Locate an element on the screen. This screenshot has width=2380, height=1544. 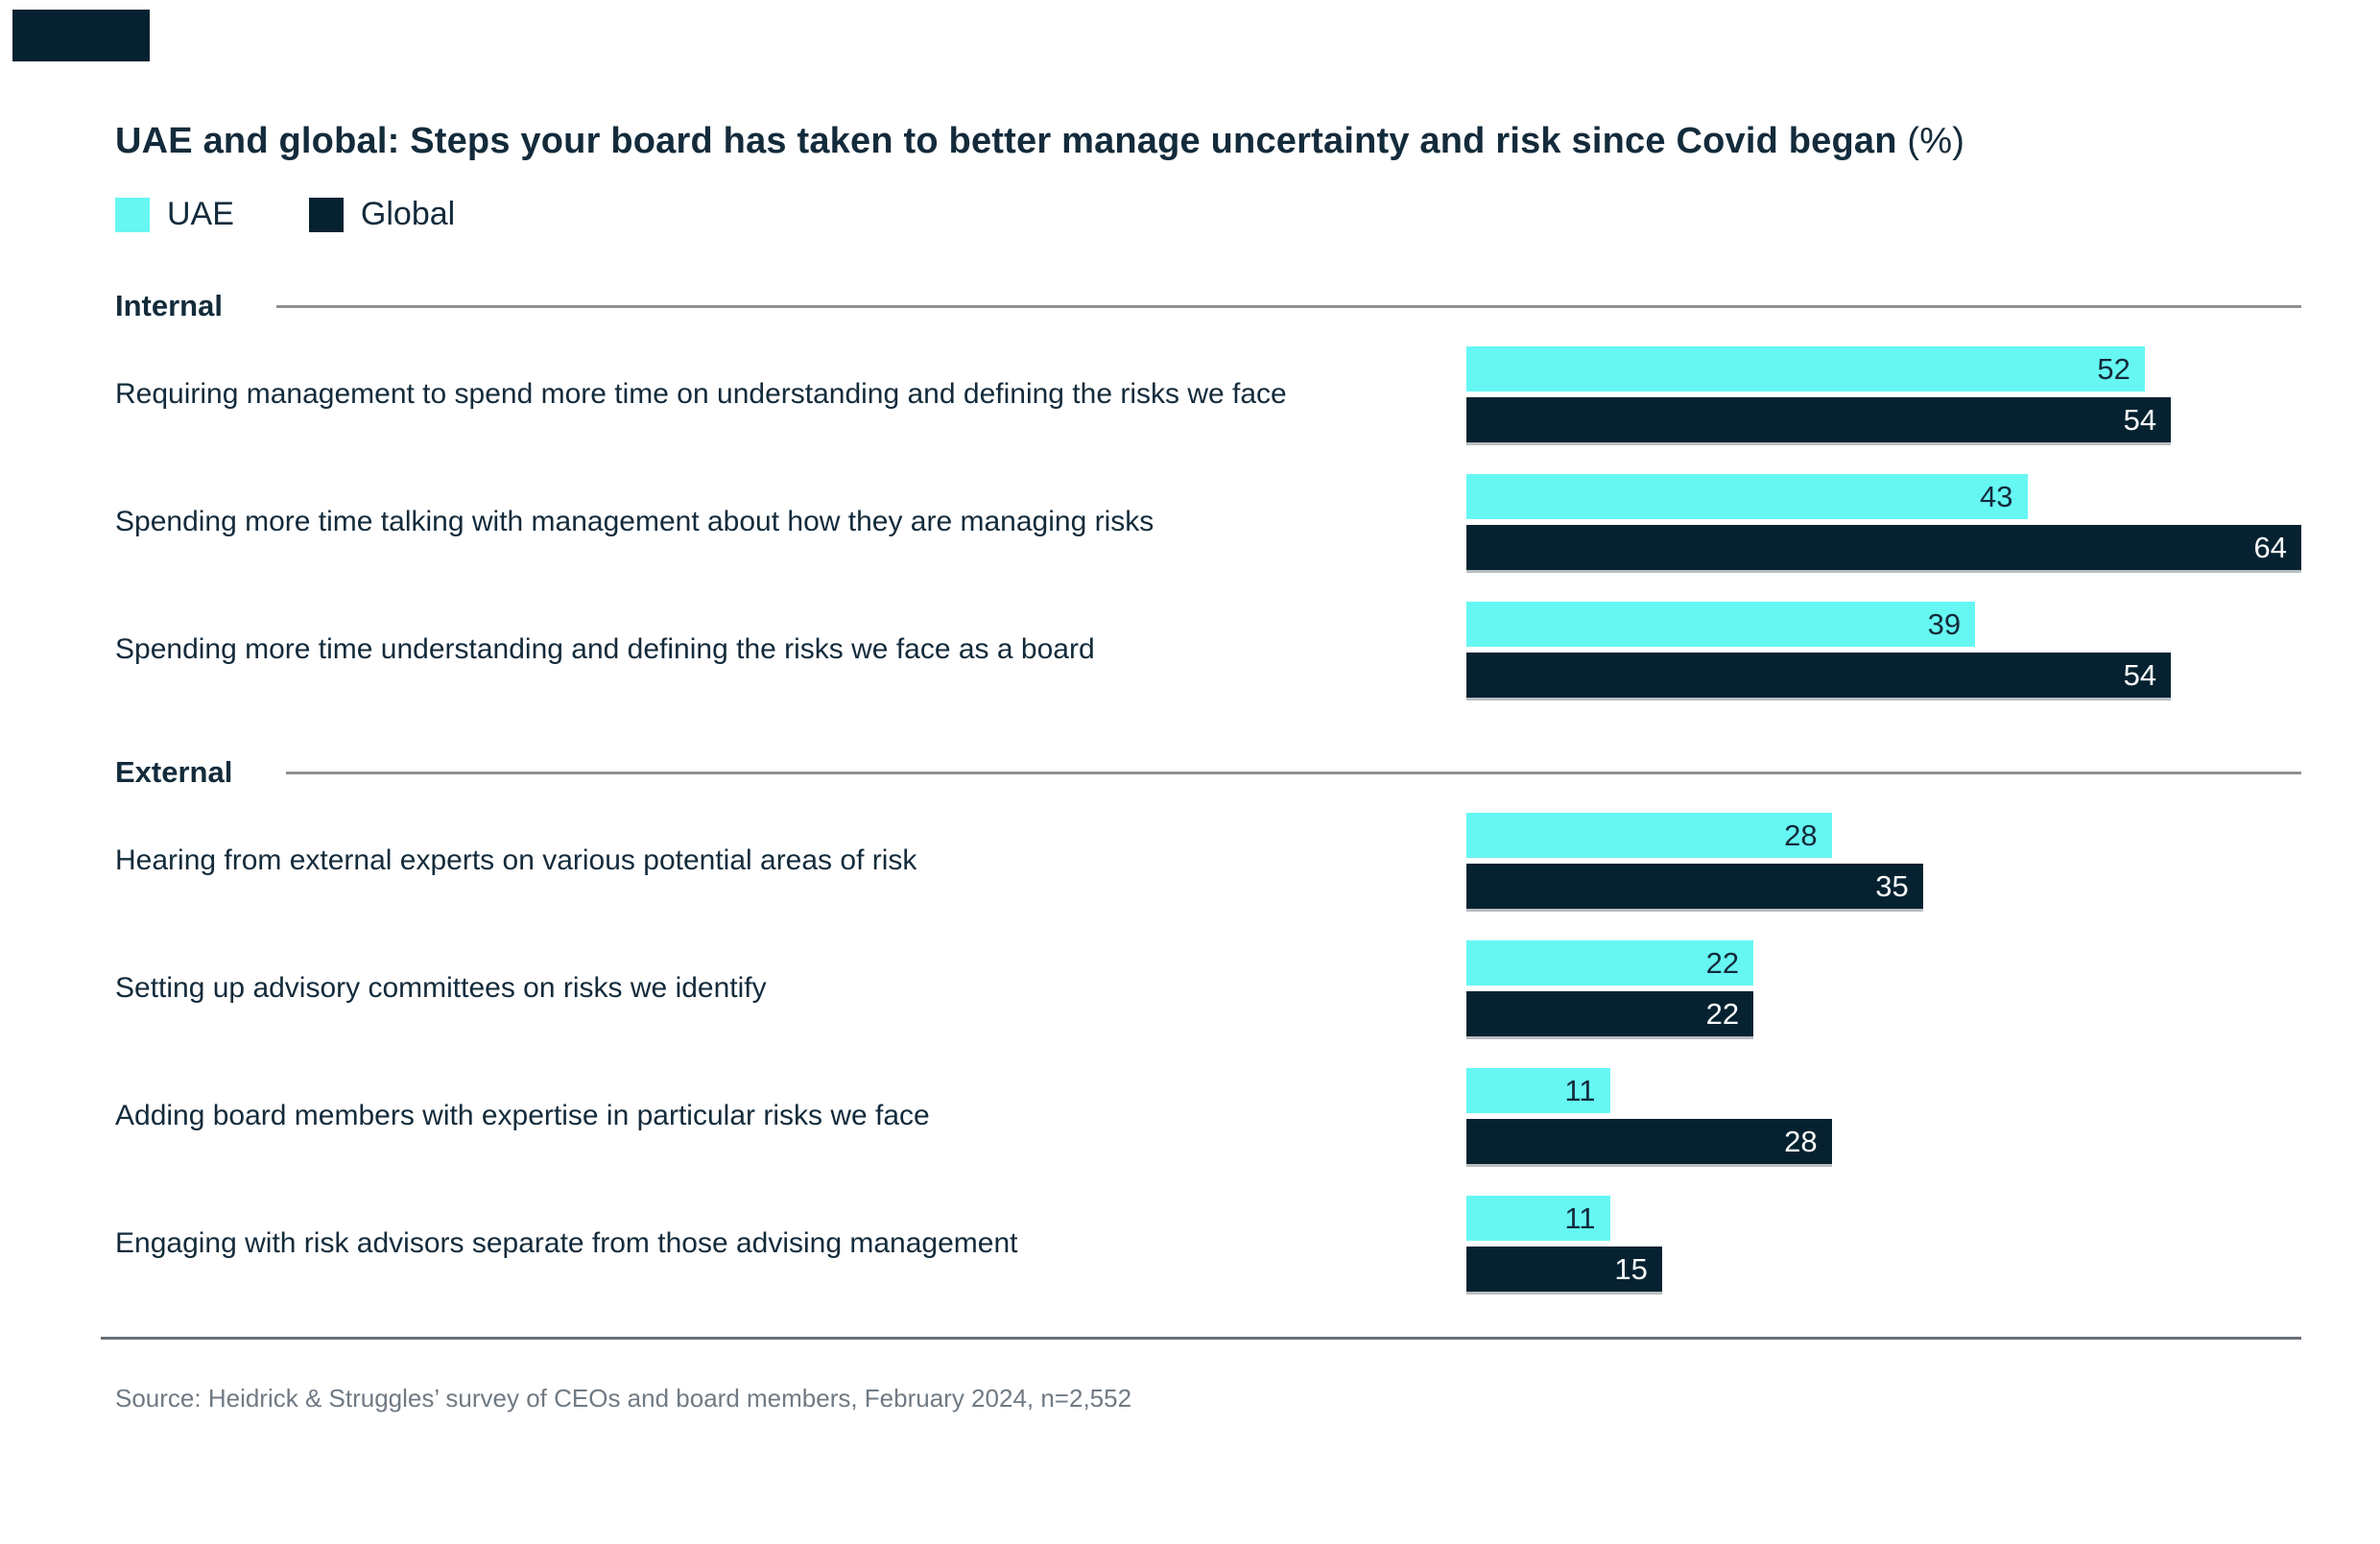
section-title: Internal is located at coordinates (169, 305).